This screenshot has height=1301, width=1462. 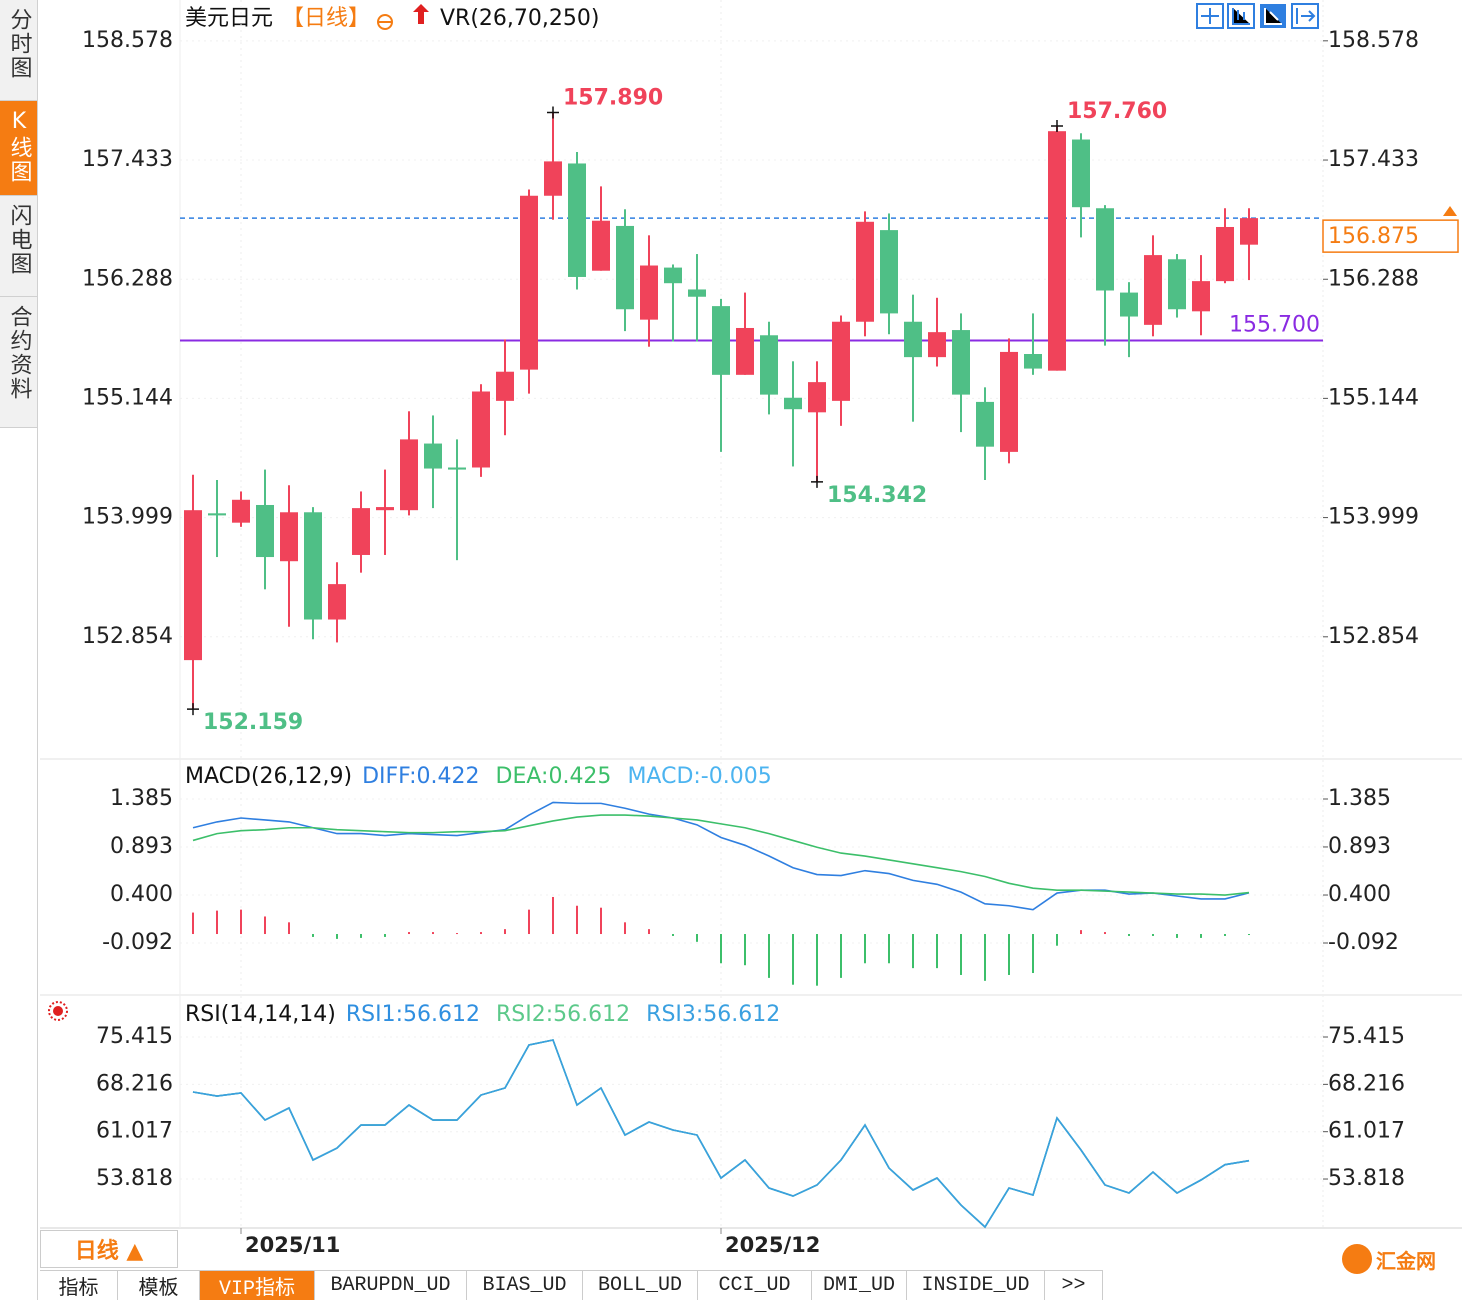 What do you see at coordinates (976, 1285) in the screenshot?
I see `tab: INSIDE_UD` at bounding box center [976, 1285].